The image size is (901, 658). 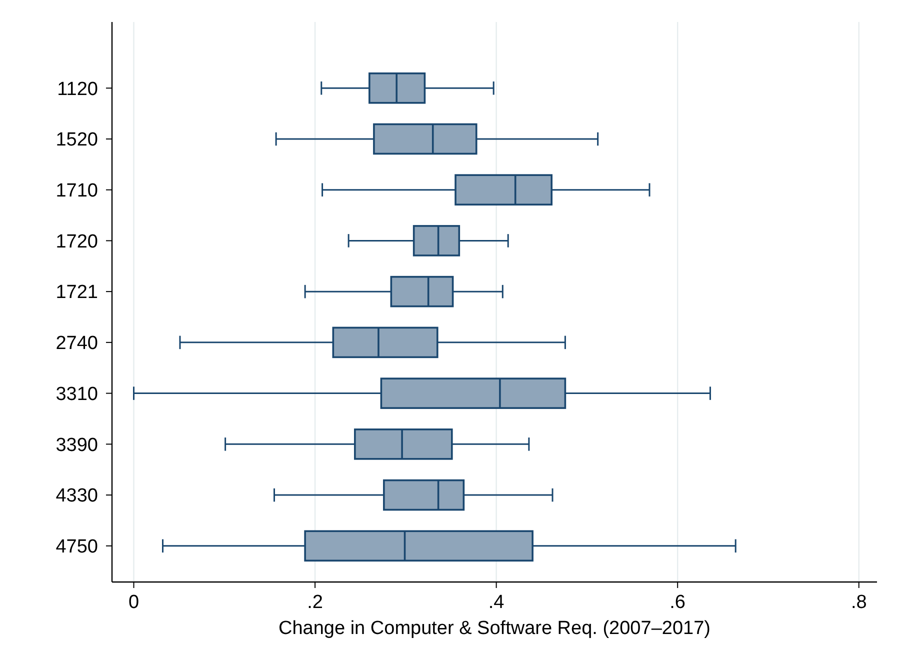 What do you see at coordinates (77, 140) in the screenshot?
I see `y-tick-label: 1520` at bounding box center [77, 140].